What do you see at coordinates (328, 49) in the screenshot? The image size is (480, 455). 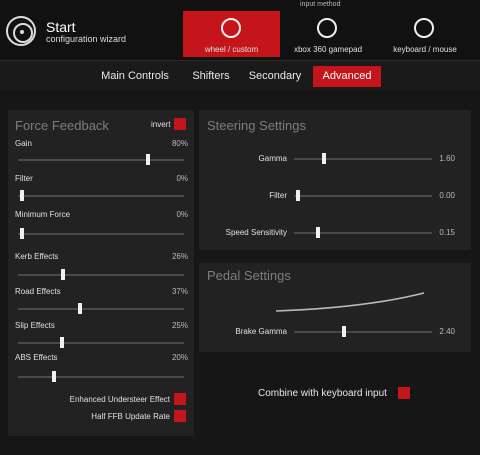 I see `input-method-gamepad-label: xbox 360 gamepad` at bounding box center [328, 49].